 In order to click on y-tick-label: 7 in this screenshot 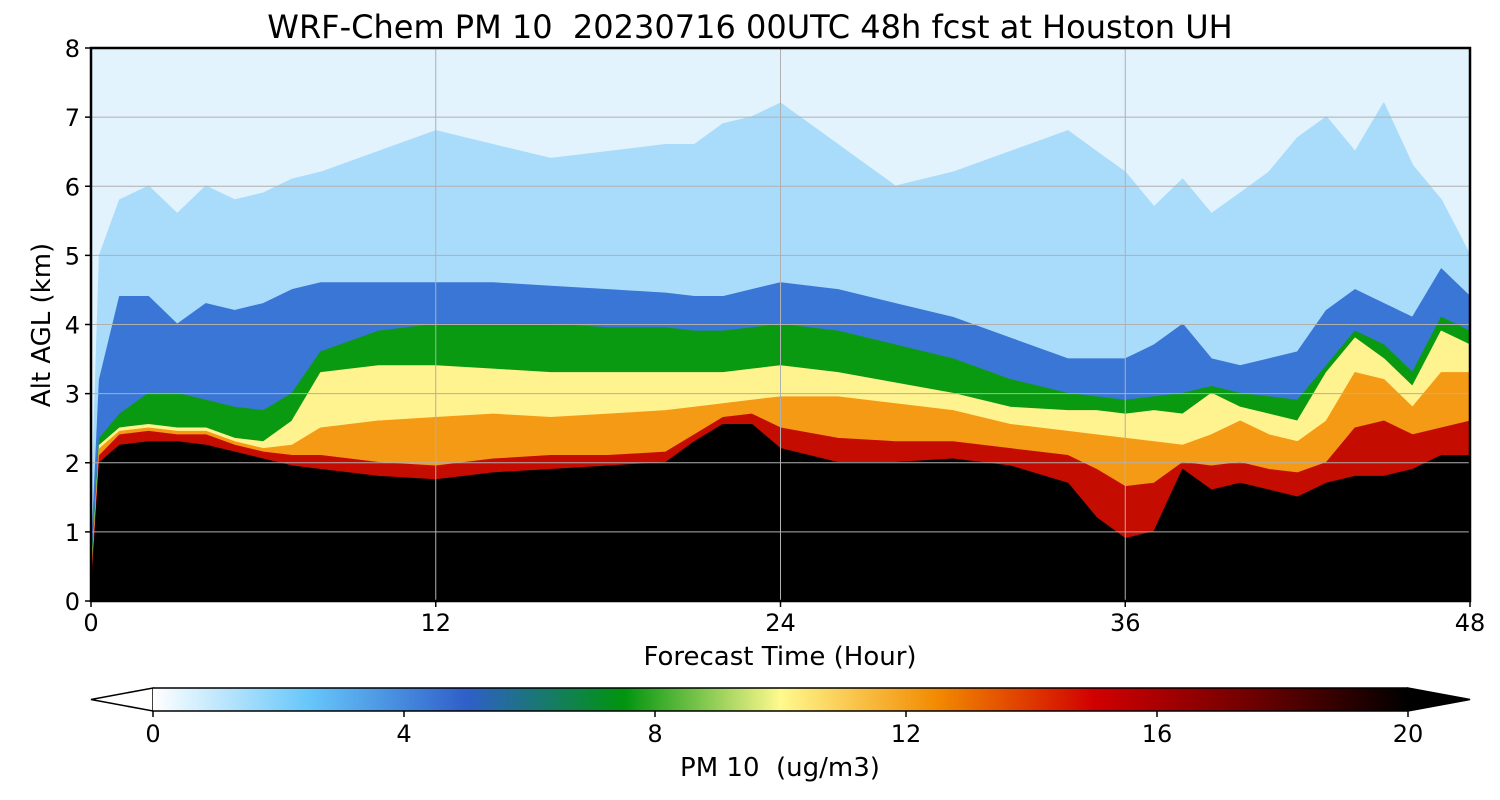, I will do `click(72, 118)`.